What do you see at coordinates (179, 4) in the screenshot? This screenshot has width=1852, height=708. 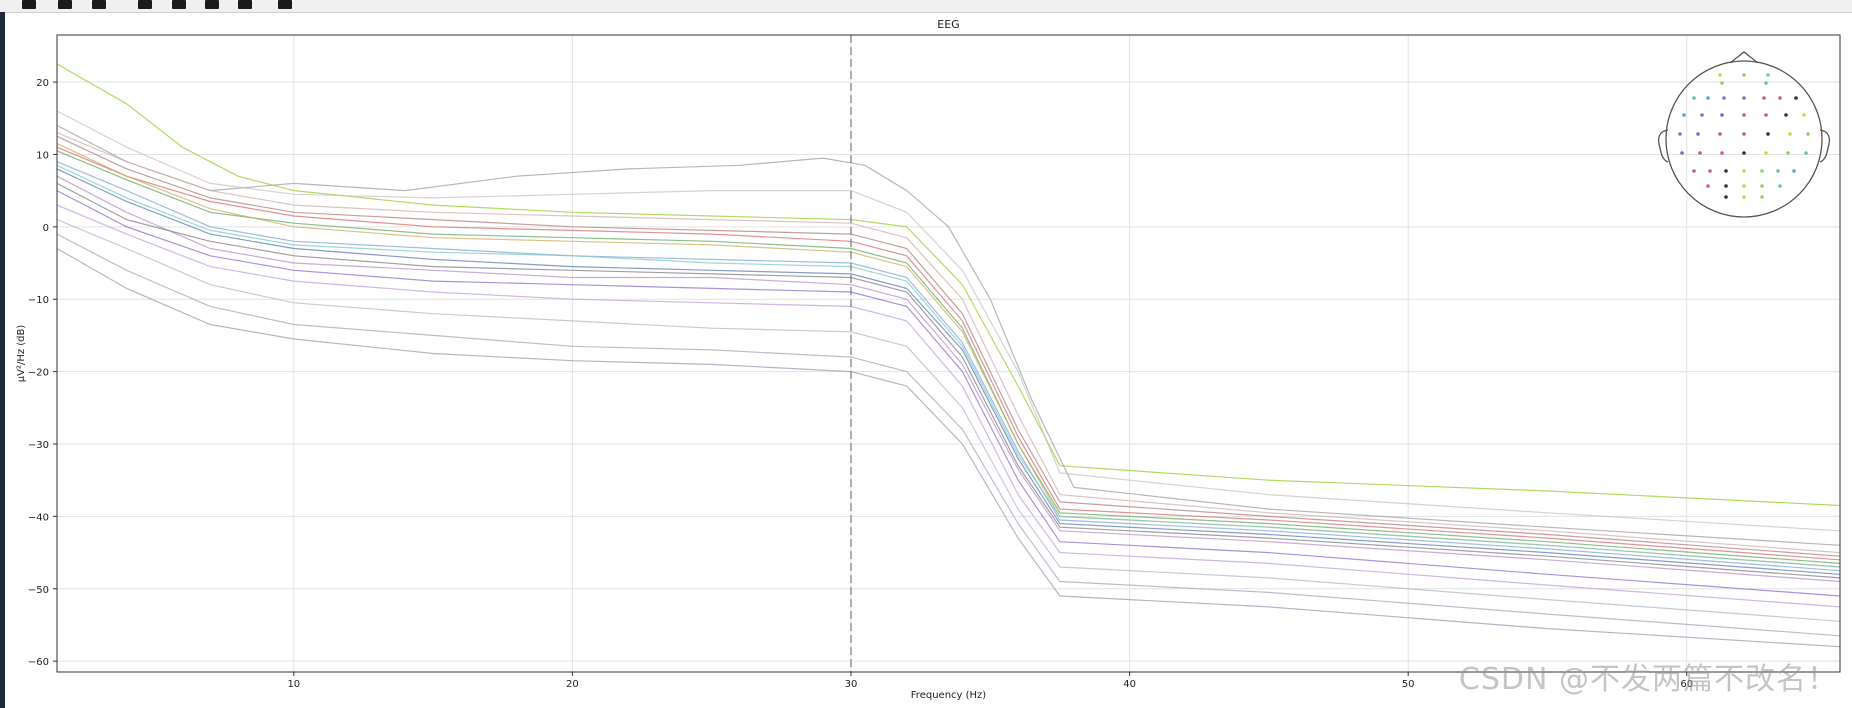 I see `zoom-tool-icon` at bounding box center [179, 4].